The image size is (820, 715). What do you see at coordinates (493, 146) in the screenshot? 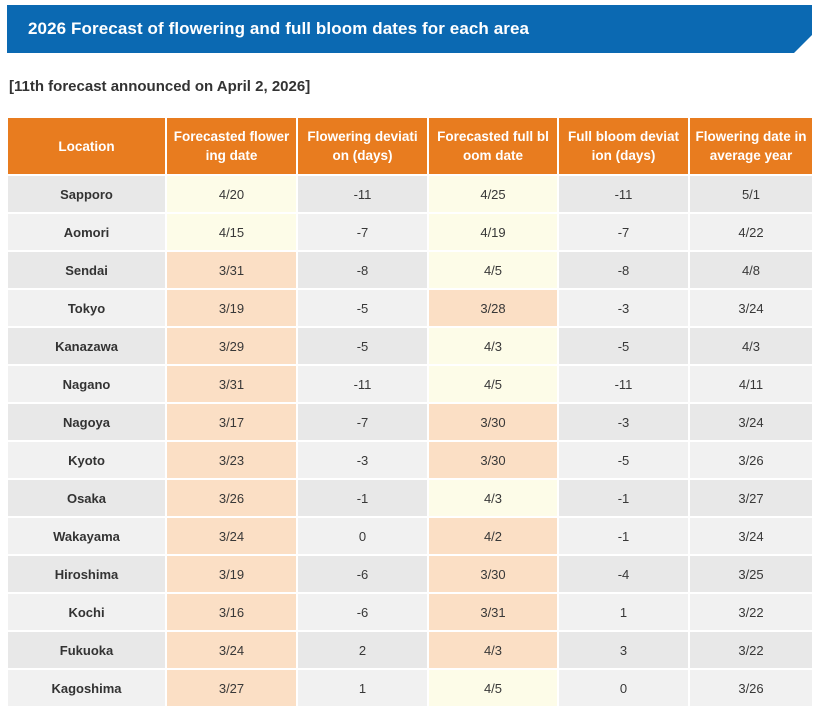
I see `column-header-forecasted-full-bloom-date: Forecasted full bl oom date` at bounding box center [493, 146].